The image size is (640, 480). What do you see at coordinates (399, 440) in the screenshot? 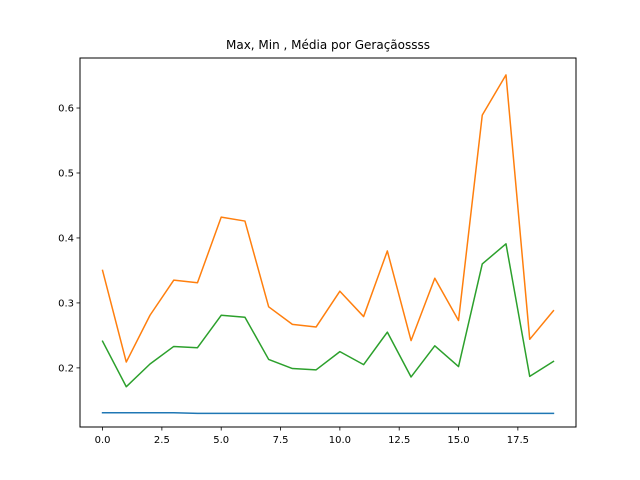
I see `x-tick-label: 12.5` at bounding box center [399, 440].